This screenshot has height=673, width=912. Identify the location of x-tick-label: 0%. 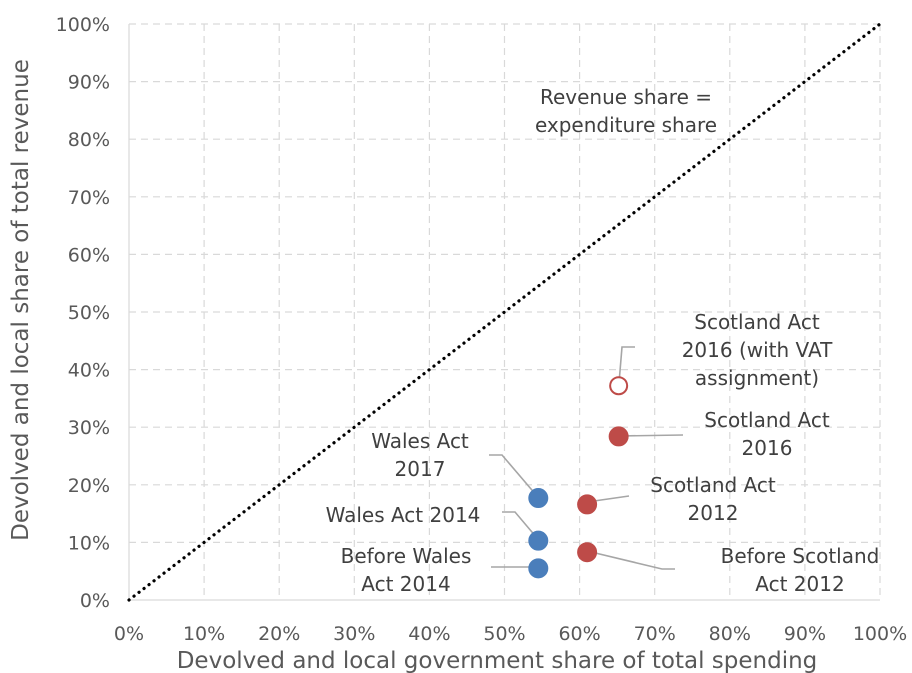
(129, 634).